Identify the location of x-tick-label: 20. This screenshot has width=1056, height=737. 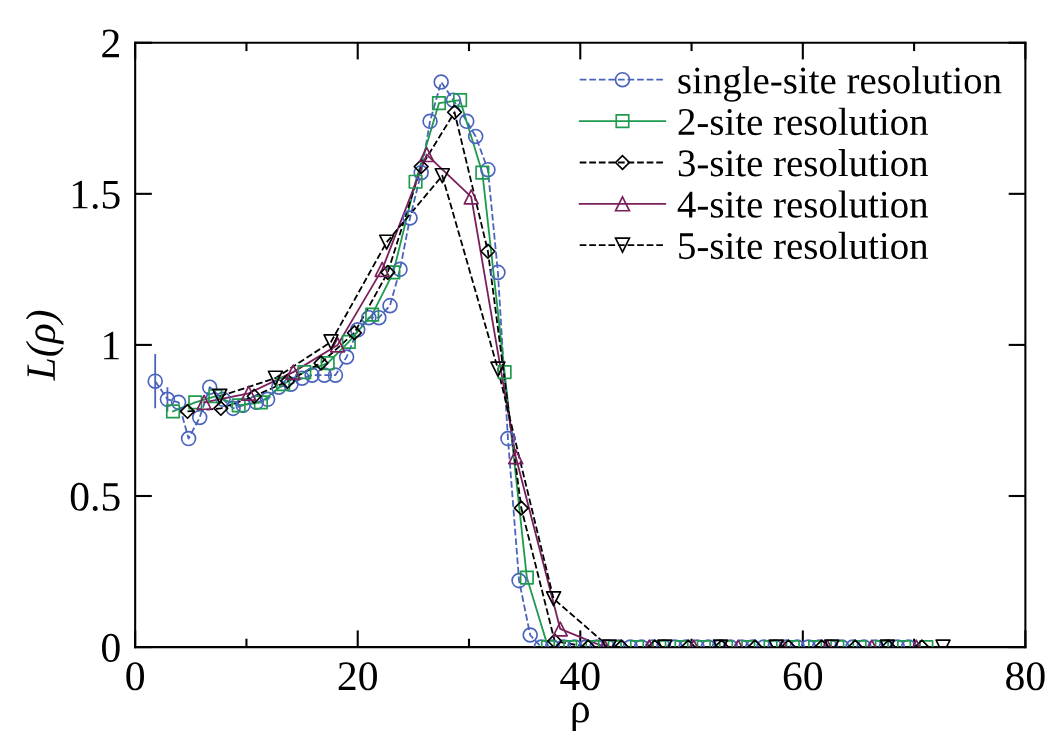
(357, 676).